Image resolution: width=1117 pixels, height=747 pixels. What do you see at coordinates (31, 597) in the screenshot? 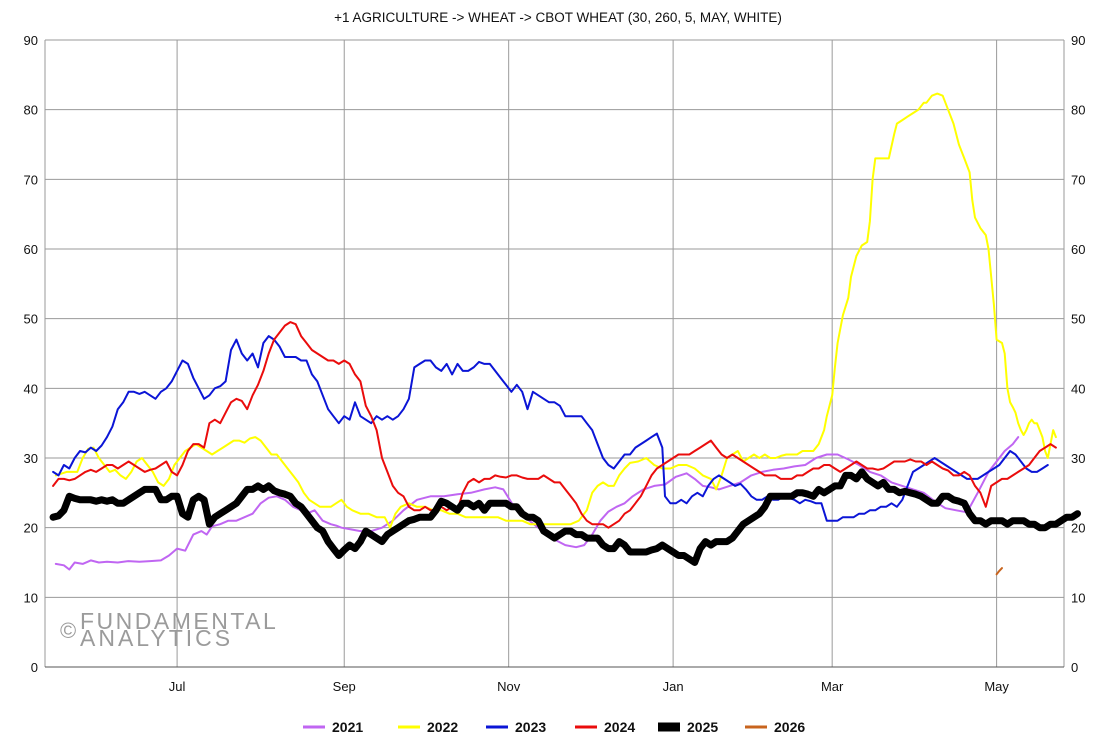
I see `y-tick-label-left: 10` at bounding box center [31, 597].